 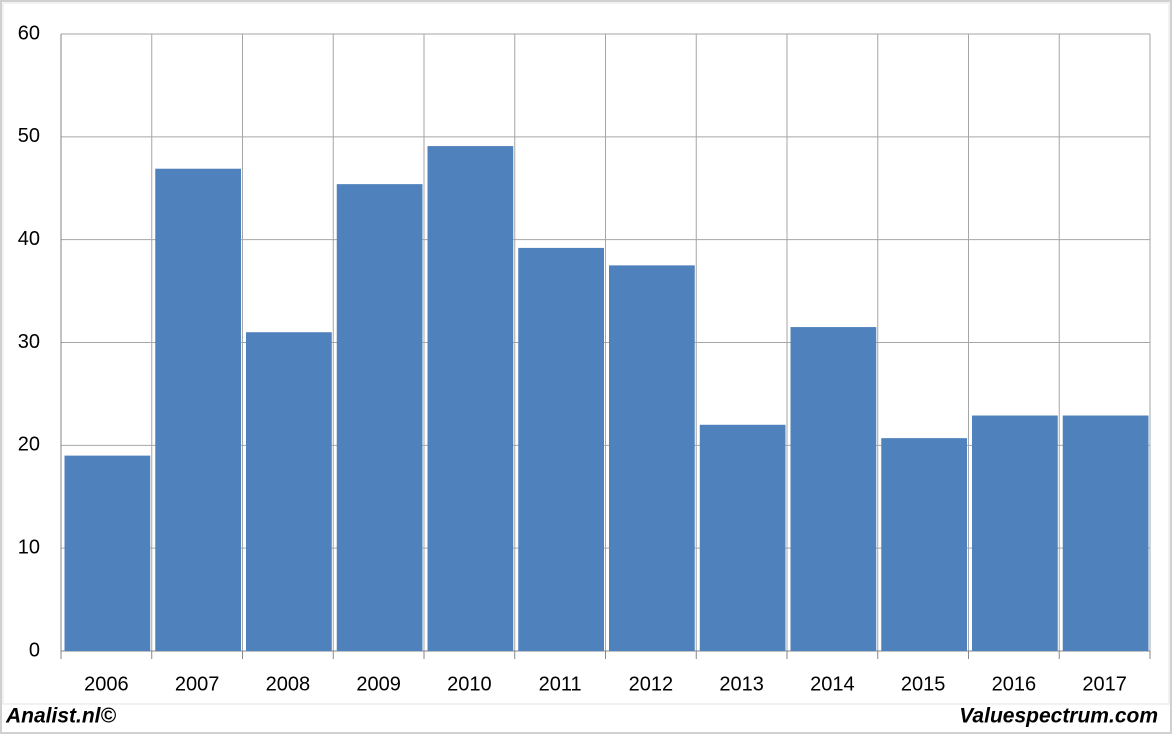 What do you see at coordinates (197, 684) in the screenshot?
I see `x-tick-label: 2007` at bounding box center [197, 684].